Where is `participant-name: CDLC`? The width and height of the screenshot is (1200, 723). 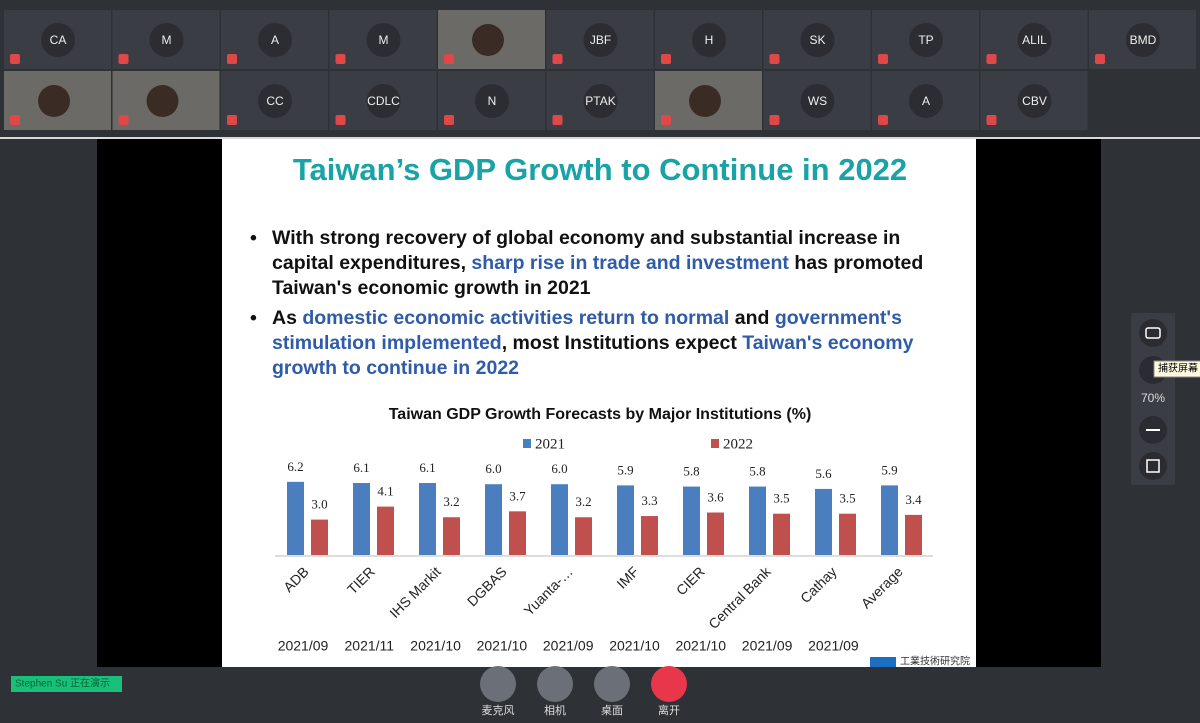
participant-name: CDLC is located at coordinates (383, 101).